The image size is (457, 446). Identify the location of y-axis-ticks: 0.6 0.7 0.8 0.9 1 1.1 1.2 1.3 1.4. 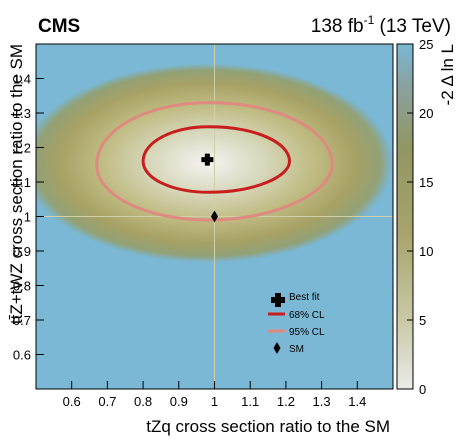
(28, 217).